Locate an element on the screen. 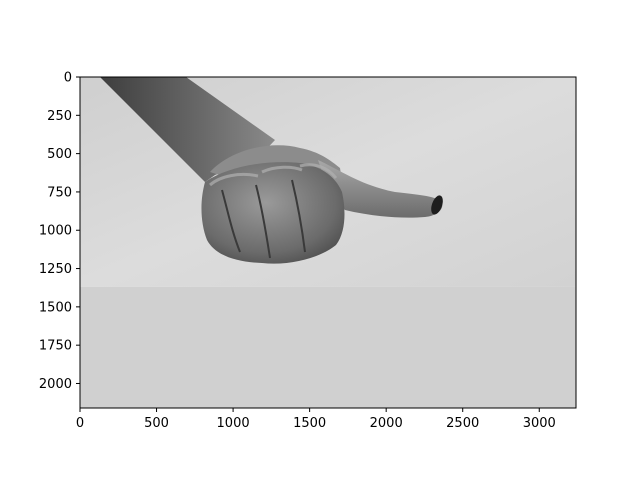  forearm is located at coordinates (187, 129).